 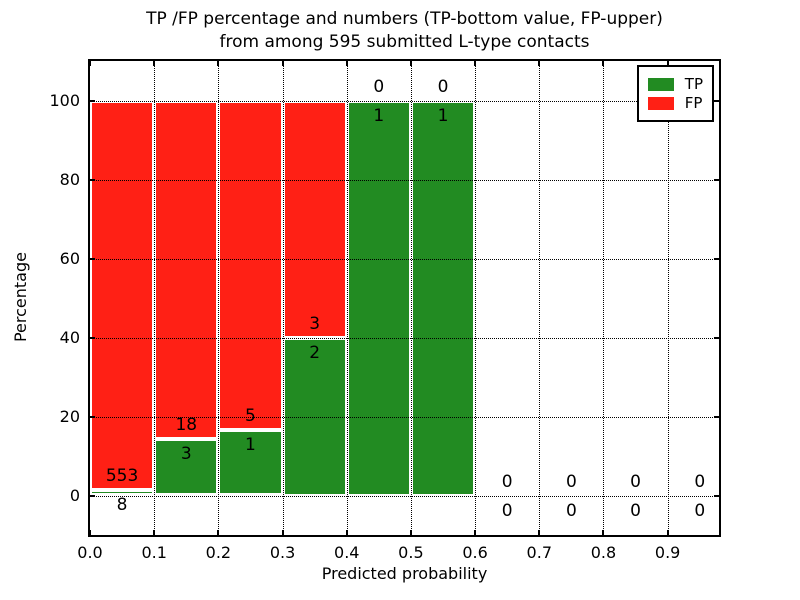 What do you see at coordinates (675, 103) in the screenshot?
I see `legend-item: FP` at bounding box center [675, 103].